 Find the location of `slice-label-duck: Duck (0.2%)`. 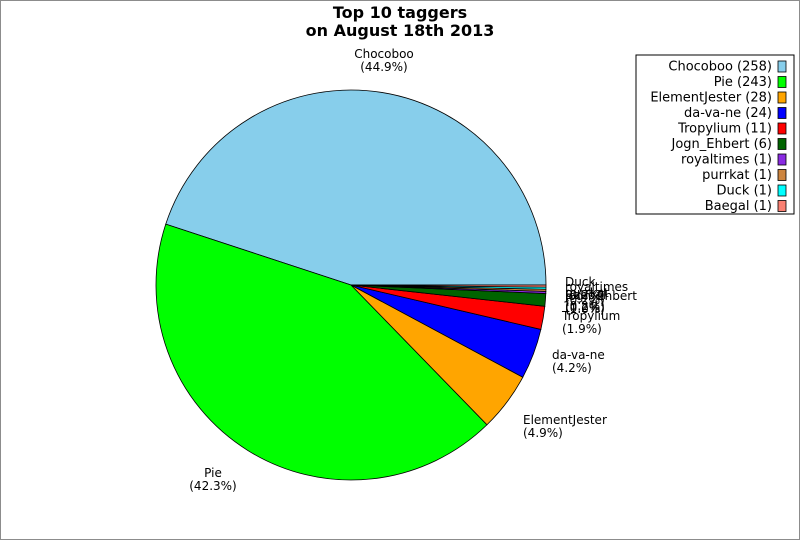

slice-label-duck: Duck (0.2%) is located at coordinates (585, 288).